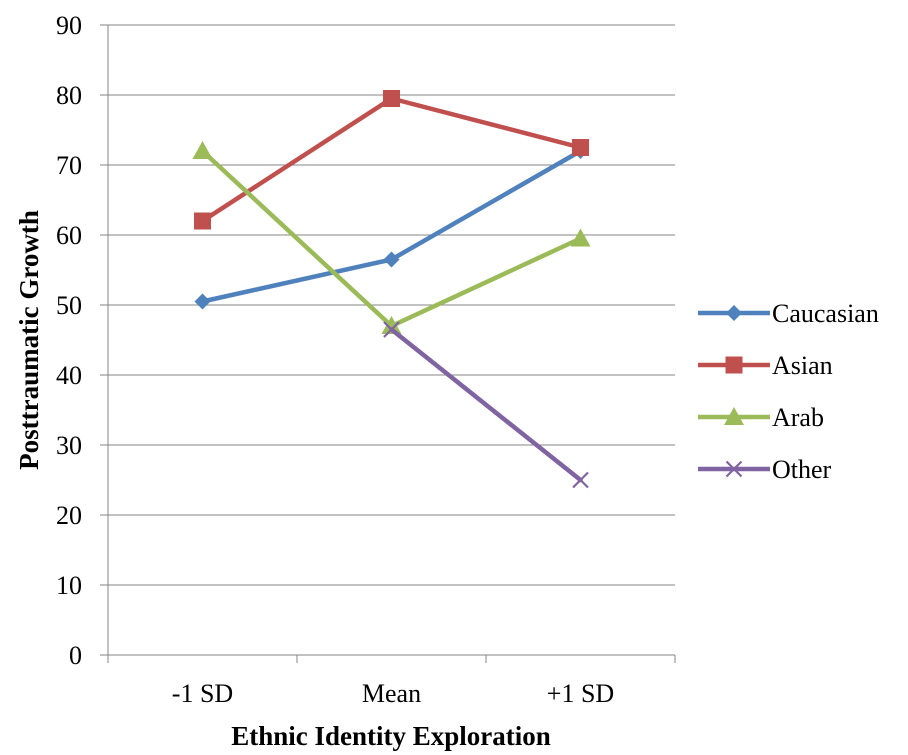 This screenshot has height=755, width=908. Describe the element at coordinates (761, 417) in the screenshot. I see `legend-item-arab: Arab` at that location.